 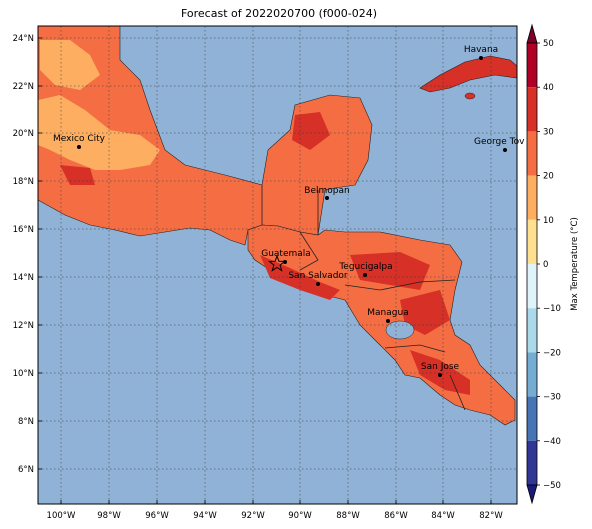 I want to click on colorbar-tick-label: 10, so click(x=548, y=221).